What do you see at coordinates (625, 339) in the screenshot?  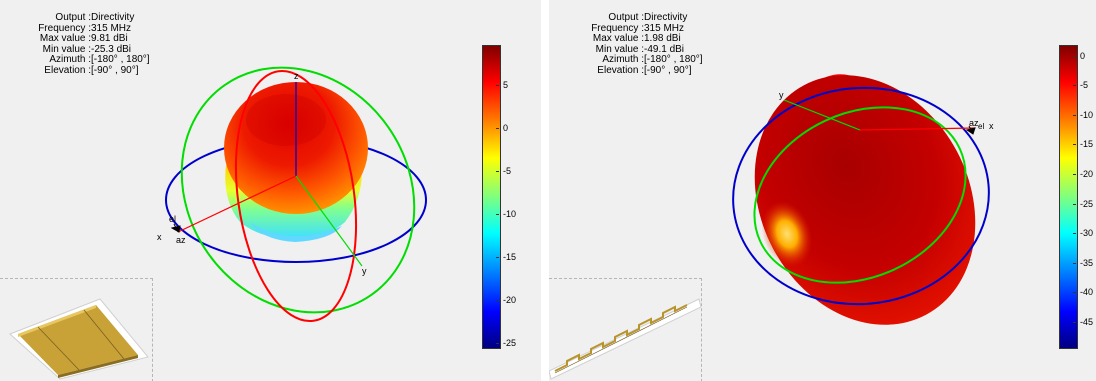 I see `meander-antenna-icon` at bounding box center [625, 339].